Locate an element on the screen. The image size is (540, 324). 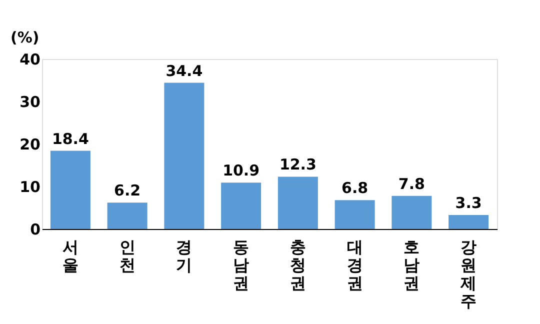
x-tick-label: 대경권 is located at coordinates (354, 265).